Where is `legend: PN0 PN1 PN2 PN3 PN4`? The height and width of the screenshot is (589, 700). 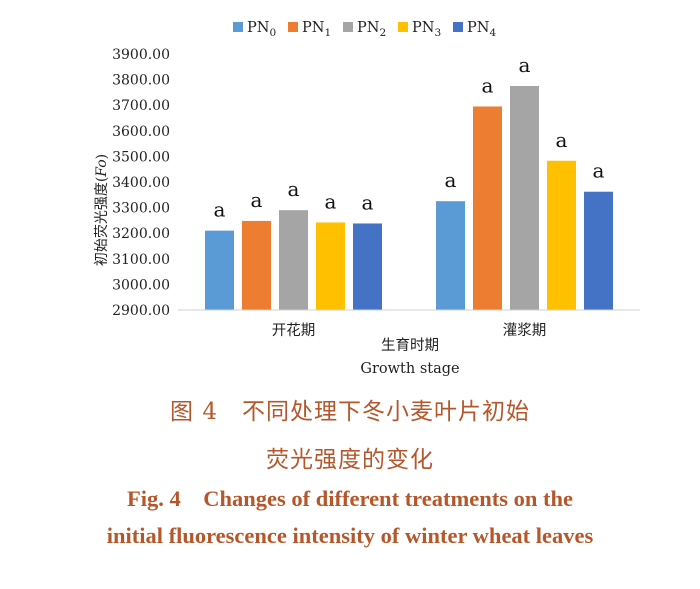 legend: PN0 PN1 PN2 PN3 PN4 is located at coordinates (364, 29).